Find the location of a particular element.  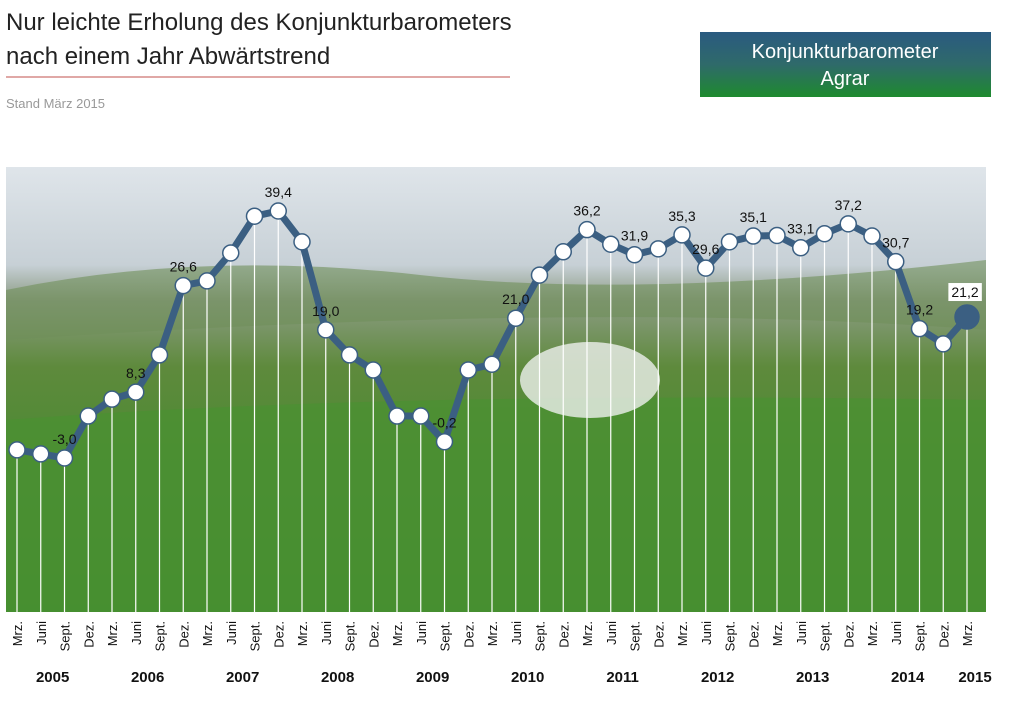

year-label: 2011 is located at coordinates (622, 677).